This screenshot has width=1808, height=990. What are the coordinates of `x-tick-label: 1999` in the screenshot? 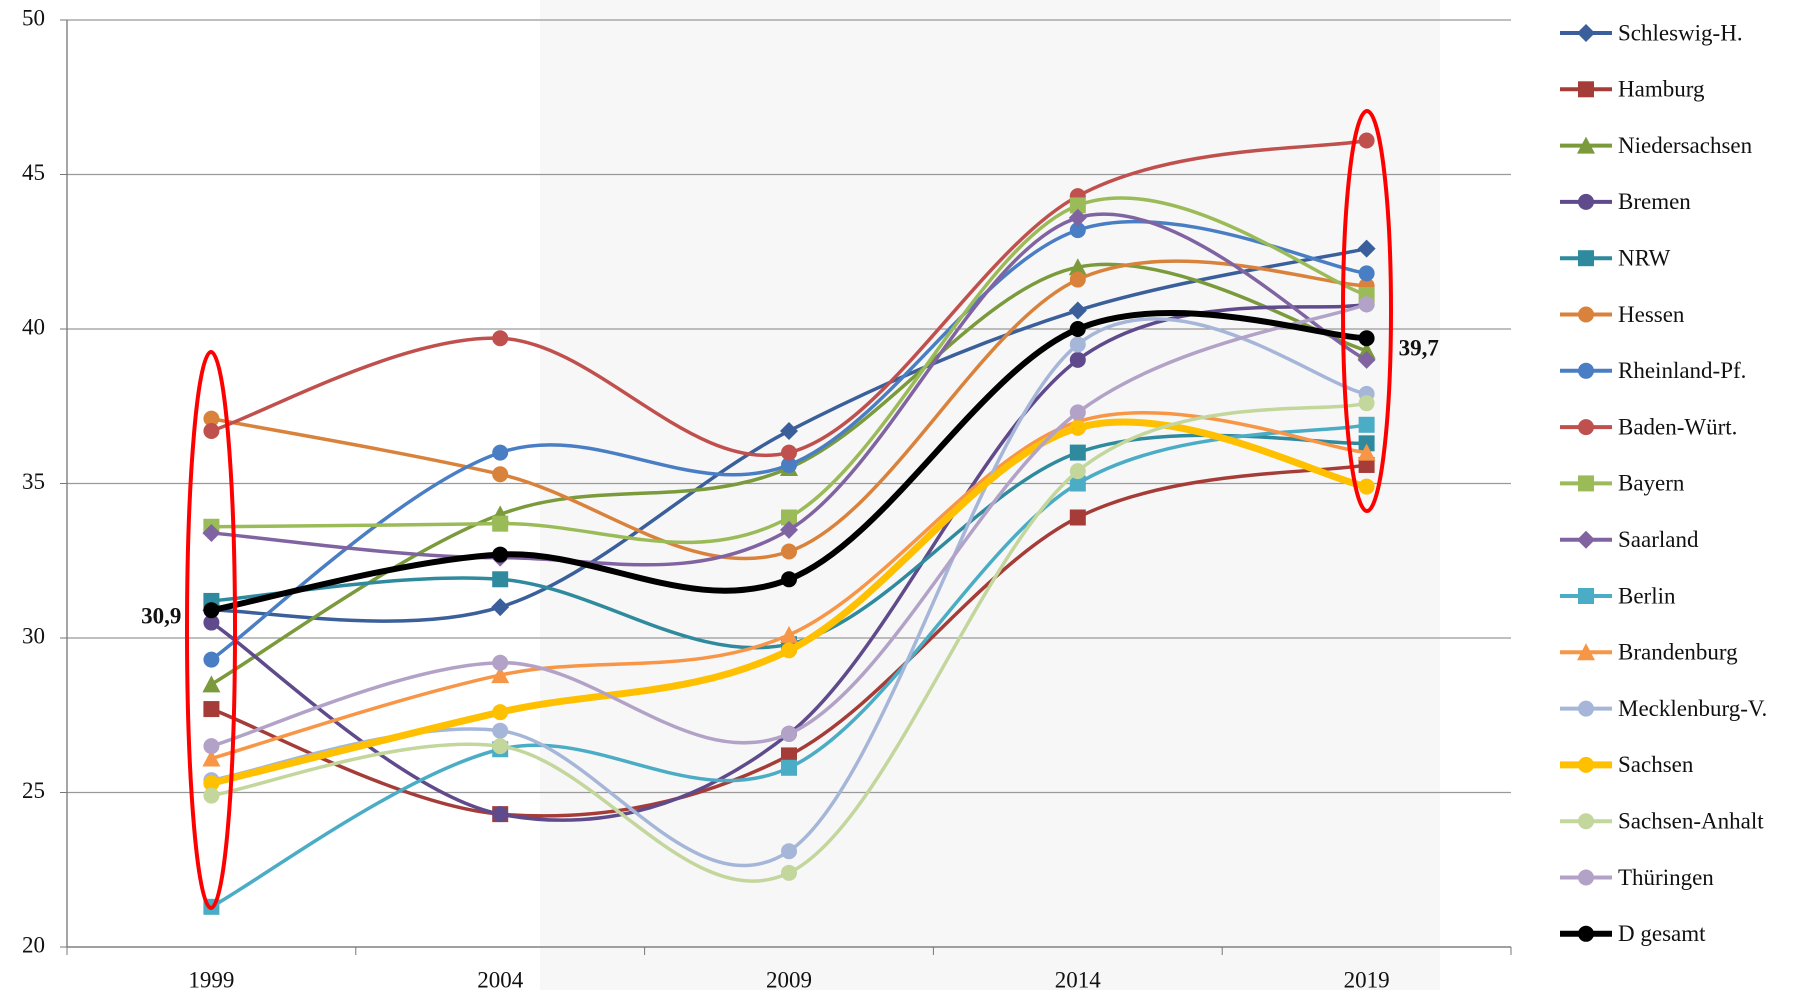 It's located at (211, 978).